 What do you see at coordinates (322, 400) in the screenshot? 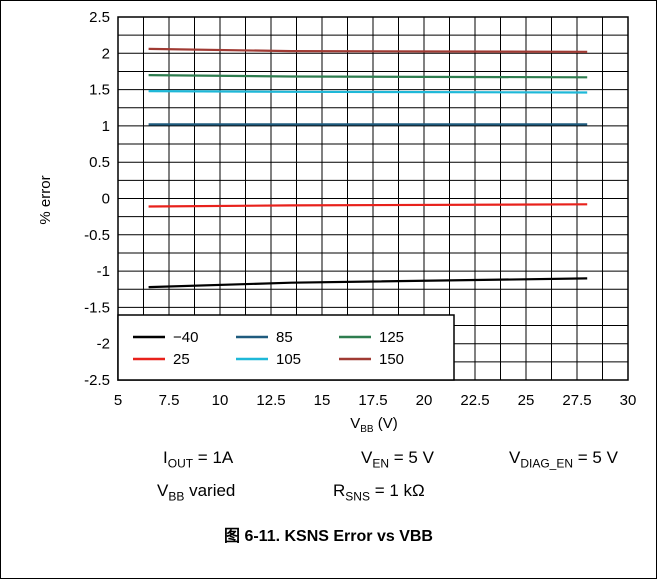
I see `x-tick-label: 15` at bounding box center [322, 400].